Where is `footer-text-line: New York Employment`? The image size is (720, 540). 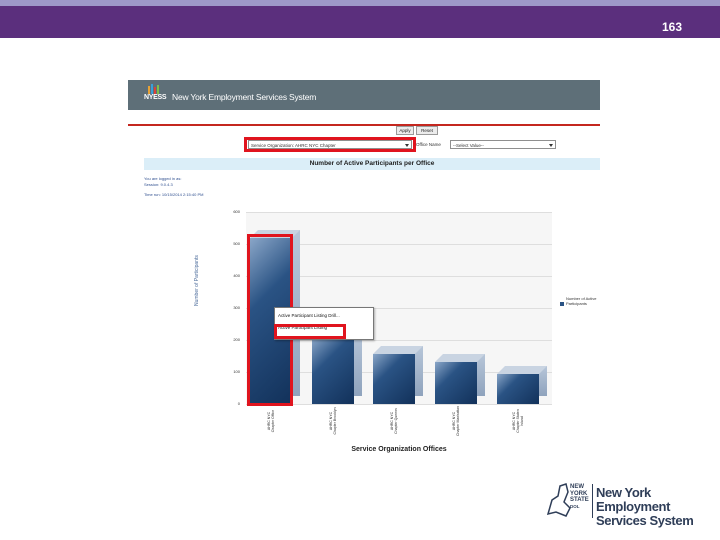 footer-text-line: New York Employment is located at coordinates (633, 499).